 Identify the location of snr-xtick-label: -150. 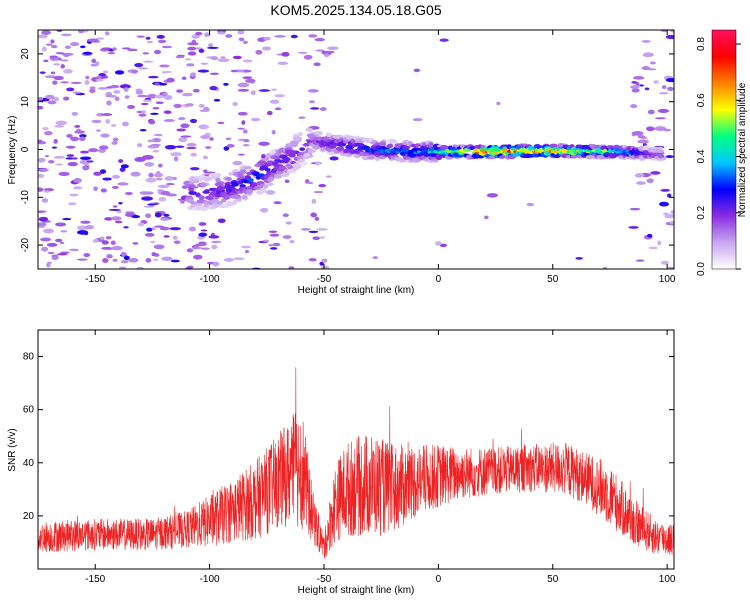
(95, 579).